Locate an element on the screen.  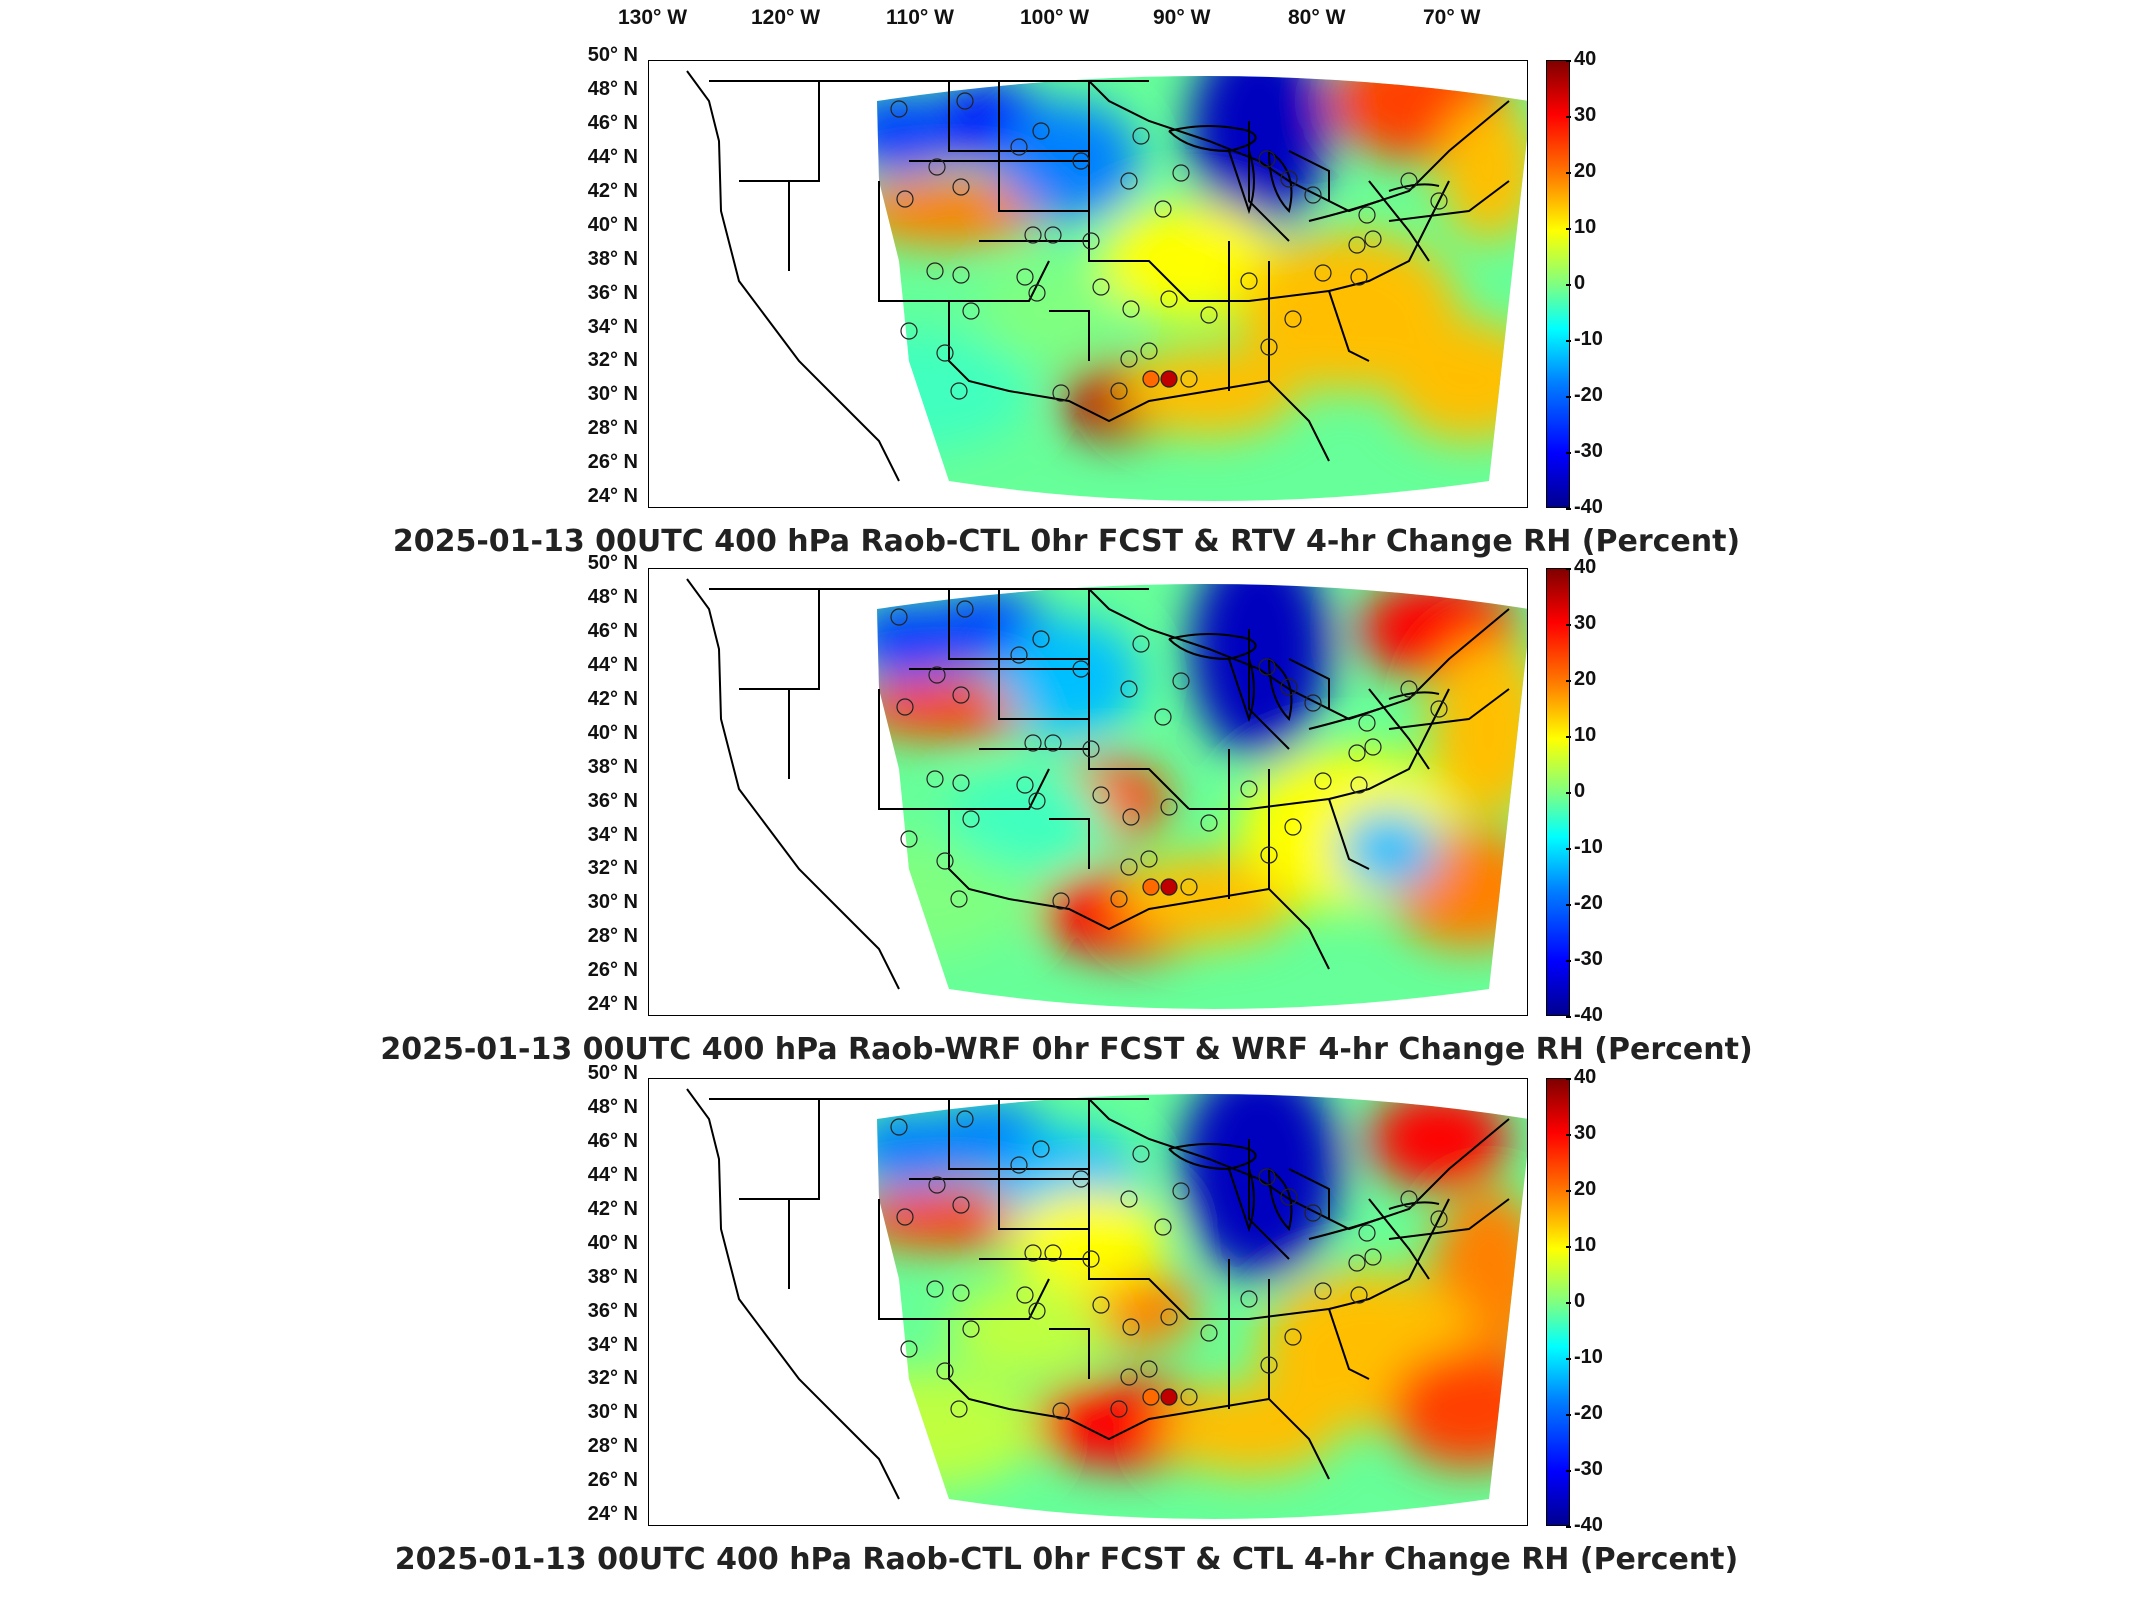
longitude-label: 110° W is located at coordinates (920, 17).